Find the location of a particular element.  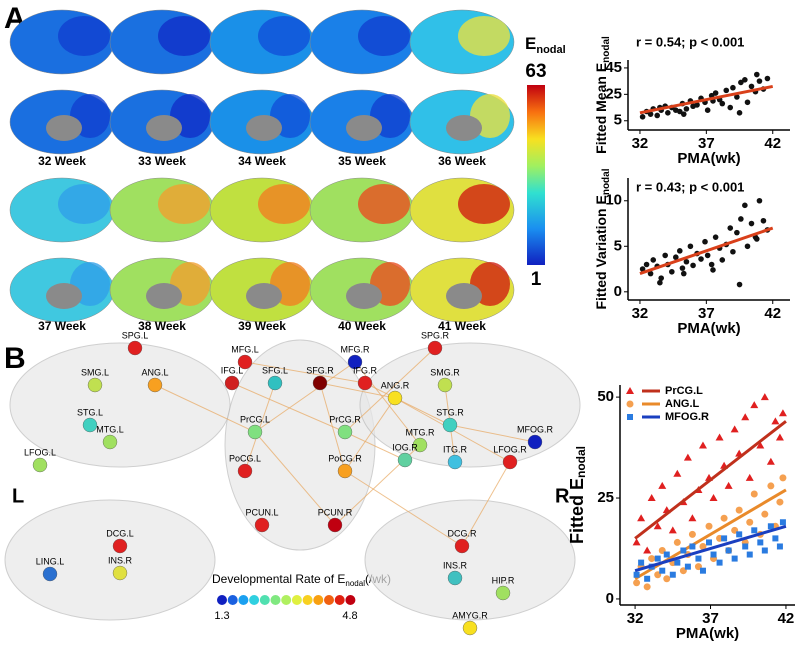

node-label: IOG.R is located at coordinates (405, 447).